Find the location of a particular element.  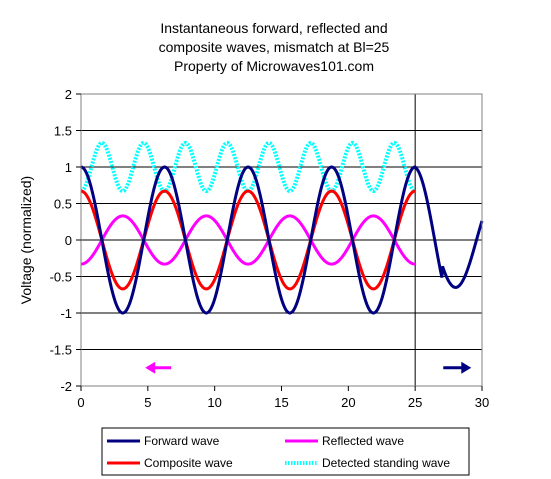

x-tick-label: 5 is located at coordinates (147, 402).